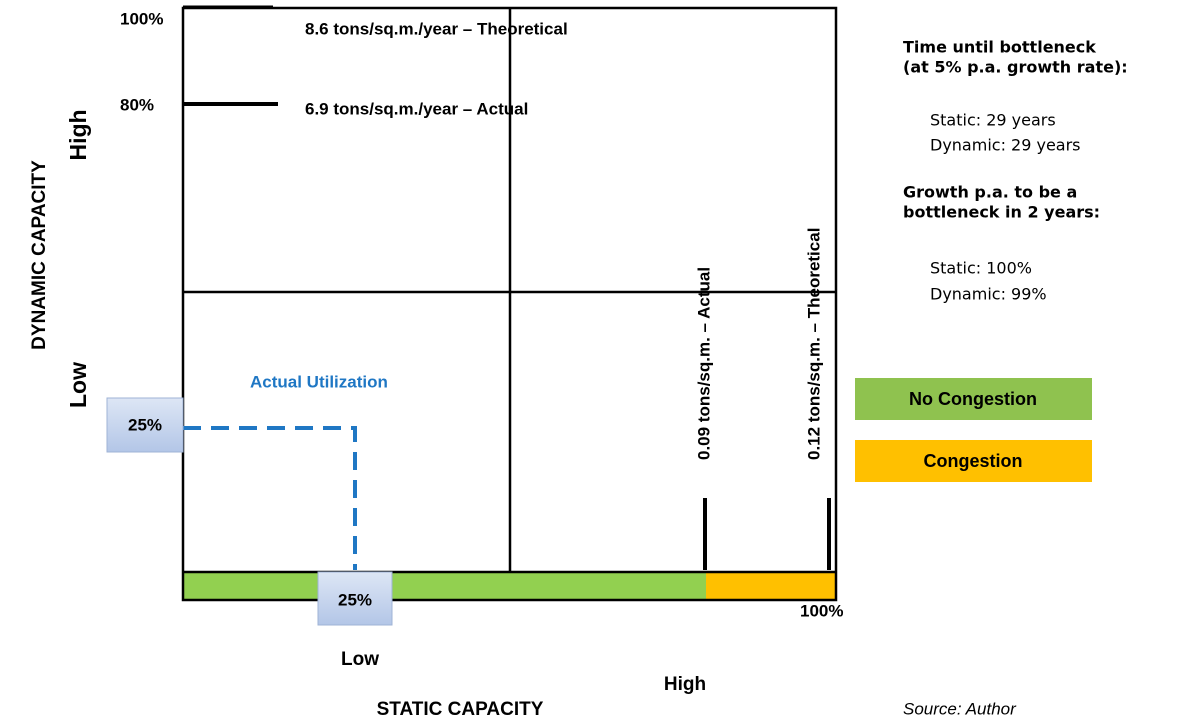  I want to click on y-util-box, so click(145, 425).